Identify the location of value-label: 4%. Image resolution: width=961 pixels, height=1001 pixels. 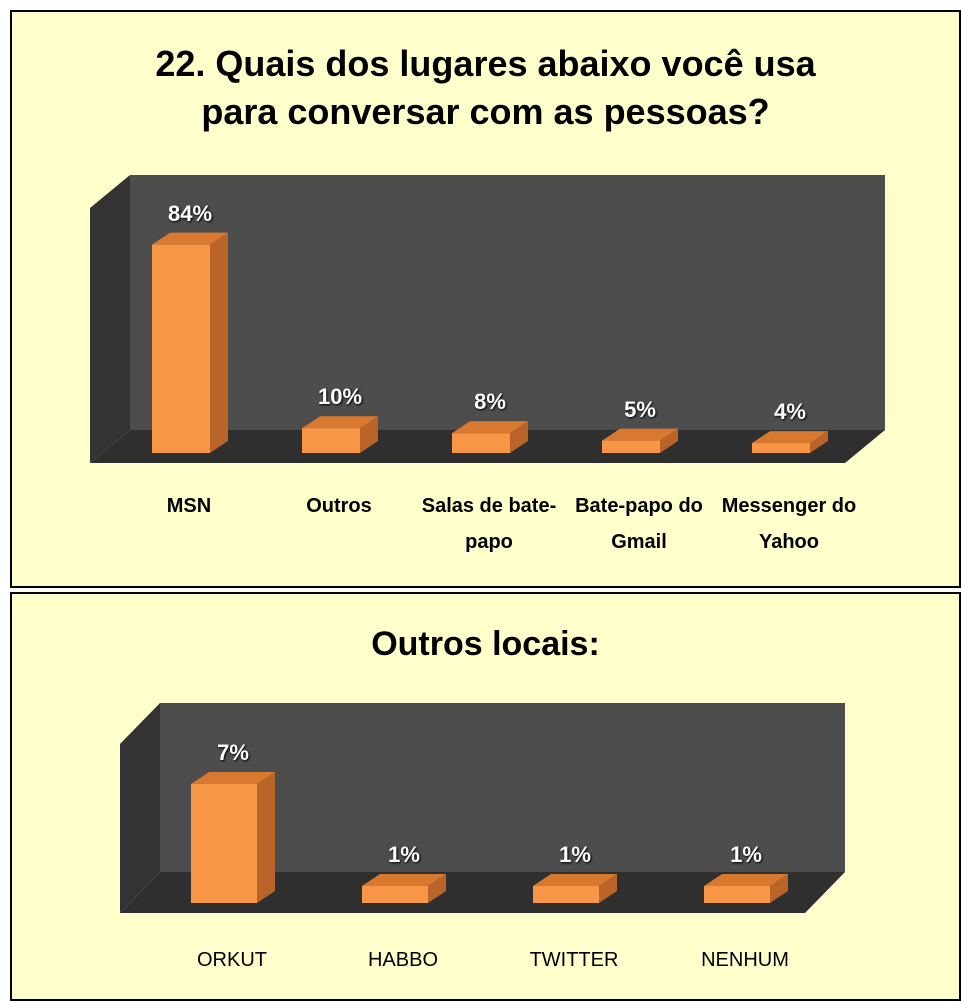
(790, 412).